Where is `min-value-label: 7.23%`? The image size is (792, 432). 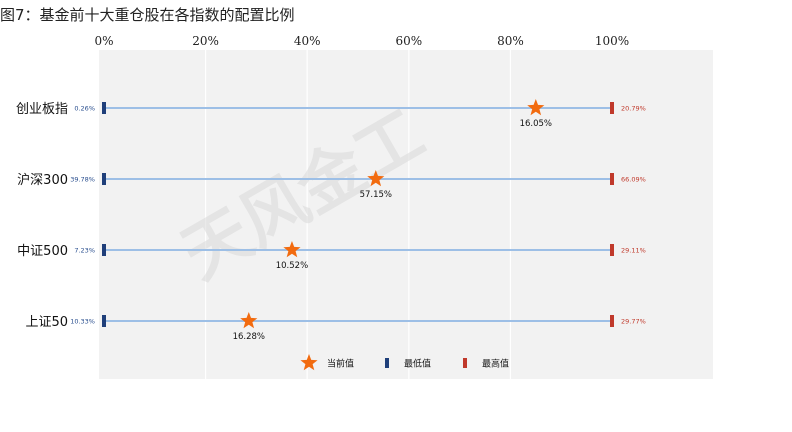
min-value-label: 7.23% is located at coordinates (84, 251).